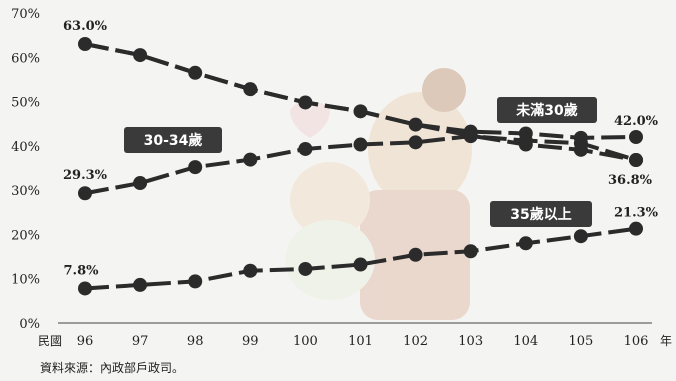  Describe the element at coordinates (25, 280) in the screenshot. I see `y-tick-label: 10%` at that location.